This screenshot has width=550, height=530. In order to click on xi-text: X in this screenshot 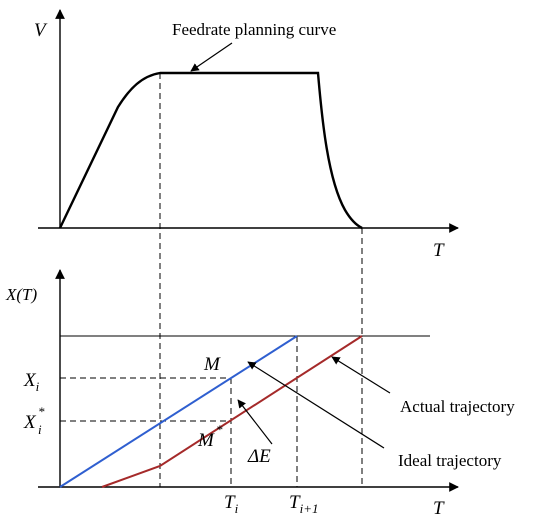, I will do `click(30, 380)`.